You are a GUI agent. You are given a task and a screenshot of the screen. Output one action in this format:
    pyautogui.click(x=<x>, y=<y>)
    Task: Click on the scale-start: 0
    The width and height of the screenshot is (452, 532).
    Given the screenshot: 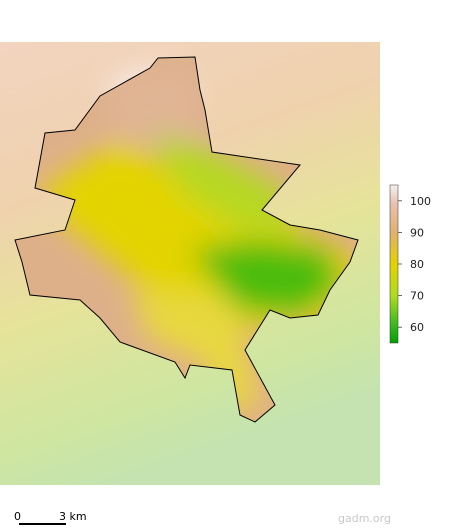 What is the action you would take?
    pyautogui.click(x=17, y=516)
    